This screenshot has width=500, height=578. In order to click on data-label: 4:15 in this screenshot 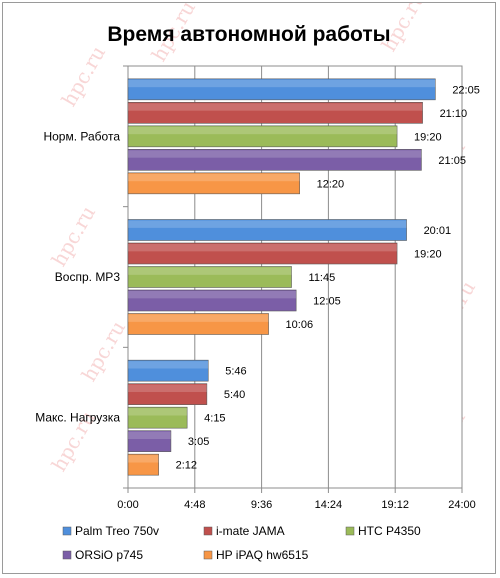, I will do `click(214, 419)`.